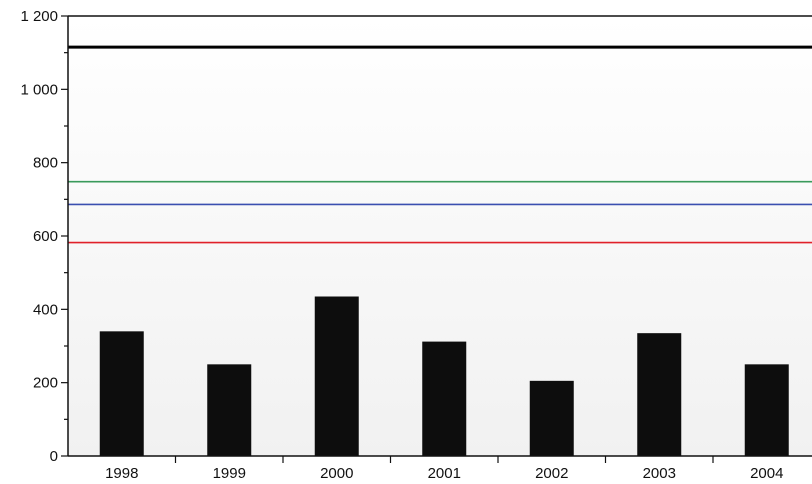 This screenshot has width=812, height=484. I want to click on bar-2000, so click(336, 376).